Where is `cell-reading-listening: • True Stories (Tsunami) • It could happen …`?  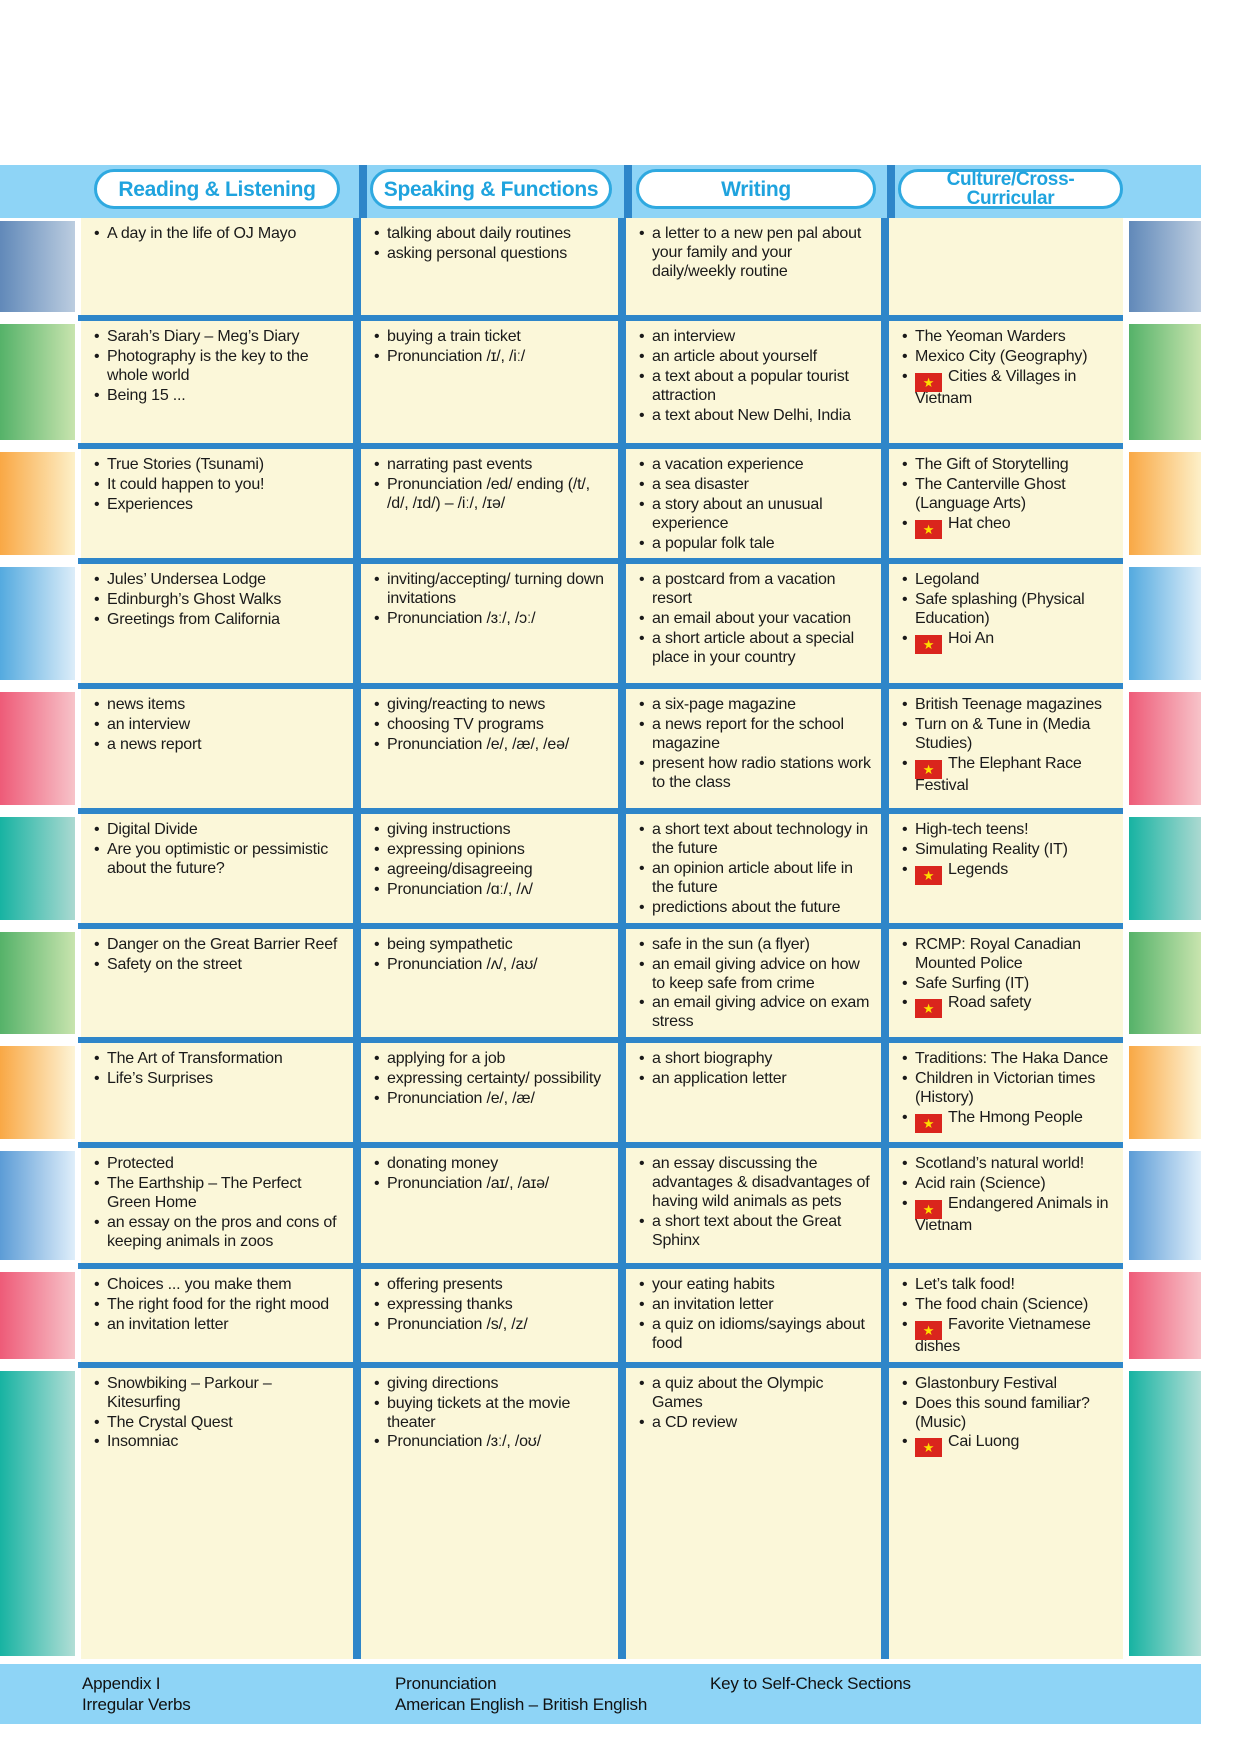 cell-reading-listening: • True Stories (Tsunami) • It could happen … is located at coordinates (217, 504).